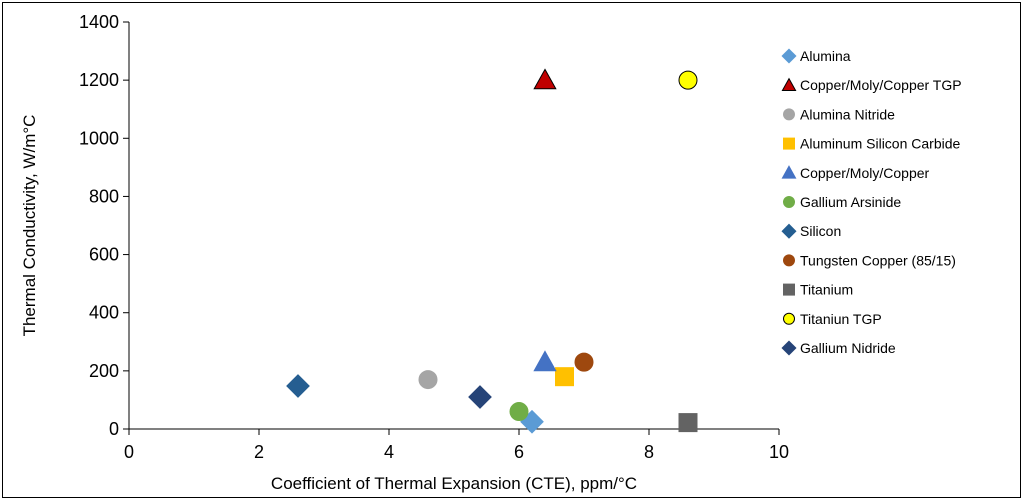  I want to click on x-tick-label: 6, so click(519, 452).